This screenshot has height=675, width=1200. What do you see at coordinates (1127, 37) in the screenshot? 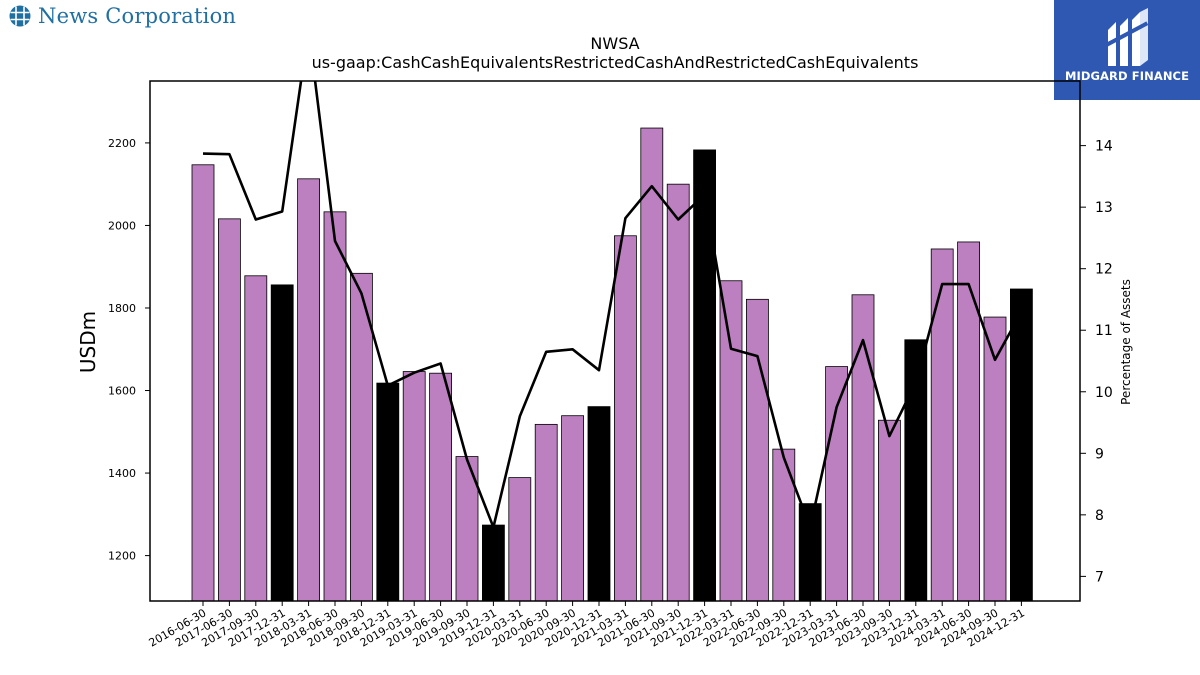
I see `midgard-logo-icon` at bounding box center [1127, 37].